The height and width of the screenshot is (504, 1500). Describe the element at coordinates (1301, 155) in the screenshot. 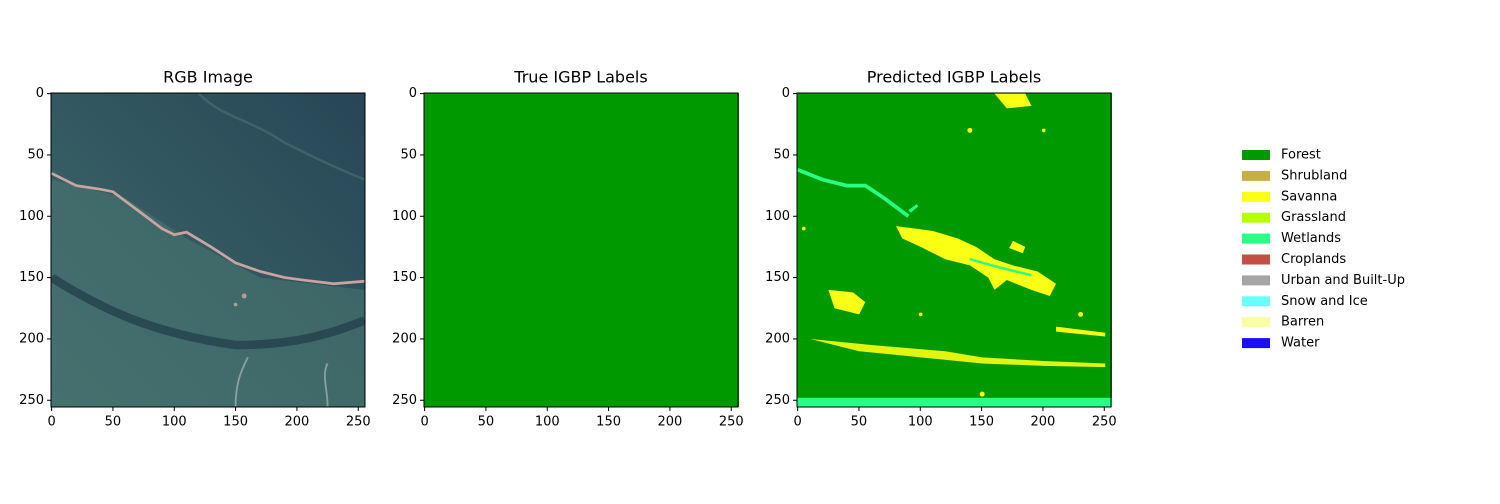

I see `legend-label: Forest` at that location.